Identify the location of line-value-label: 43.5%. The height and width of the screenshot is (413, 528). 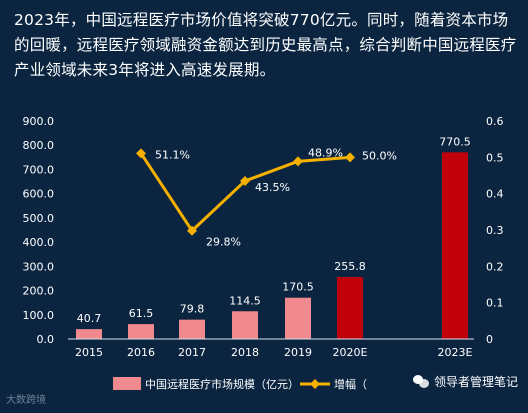
(272, 187).